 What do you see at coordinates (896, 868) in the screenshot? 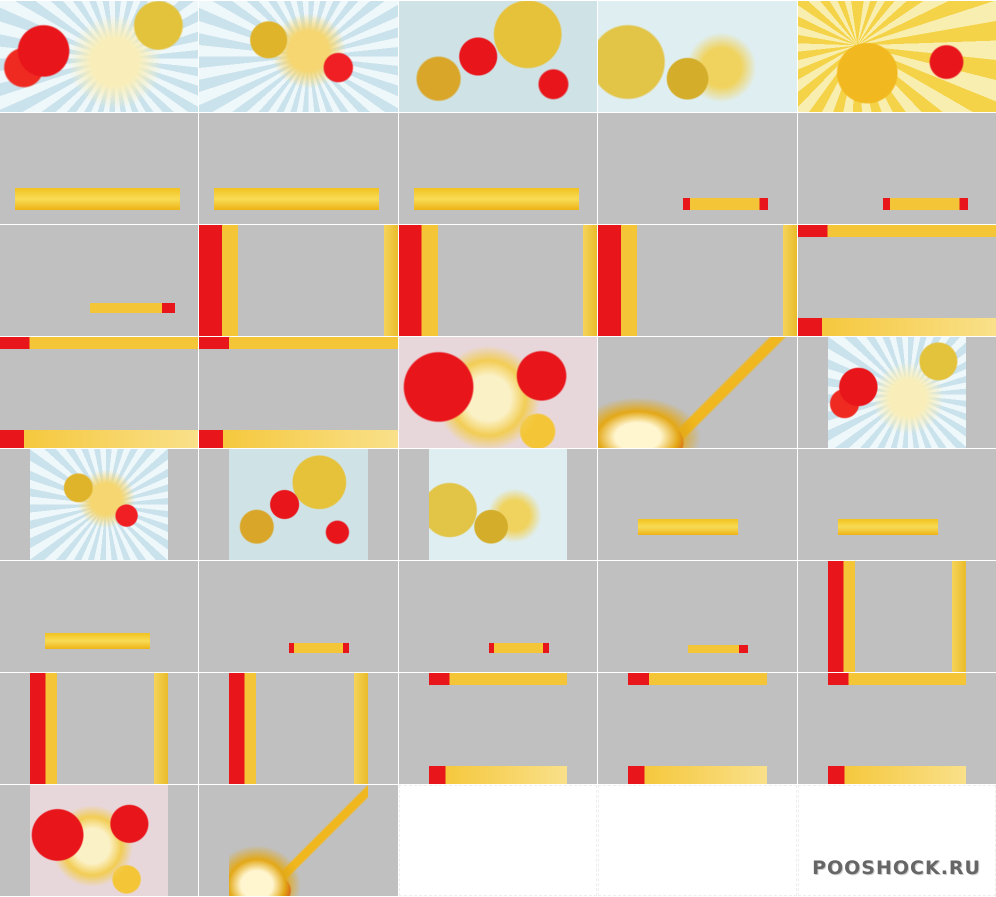
I see `watermark: POOSHOCK.RU` at bounding box center [896, 868].